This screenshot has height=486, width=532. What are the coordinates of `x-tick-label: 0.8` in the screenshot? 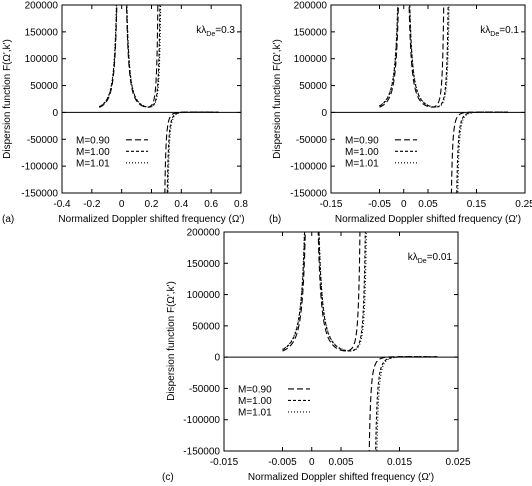 It's located at (241, 204).